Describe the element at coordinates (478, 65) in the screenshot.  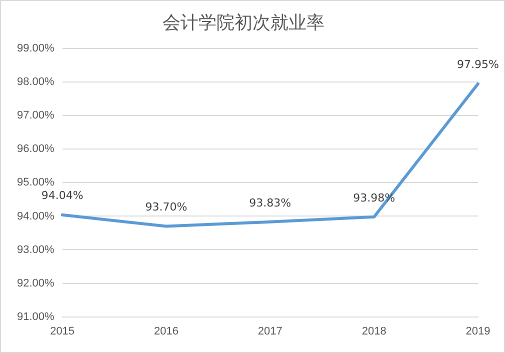
I see `data-label: 97.95%` at that location.